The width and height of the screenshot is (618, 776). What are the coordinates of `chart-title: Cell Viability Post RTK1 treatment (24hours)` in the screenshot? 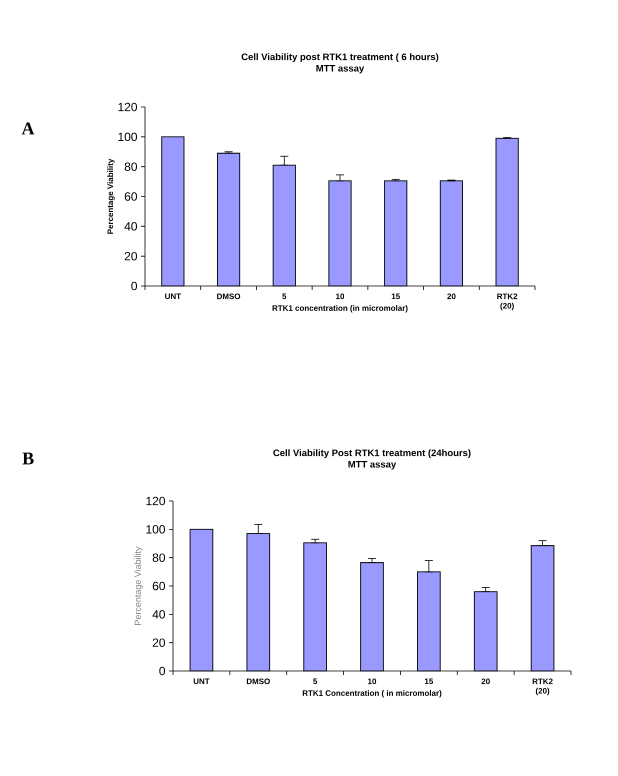 It's located at (372, 453).